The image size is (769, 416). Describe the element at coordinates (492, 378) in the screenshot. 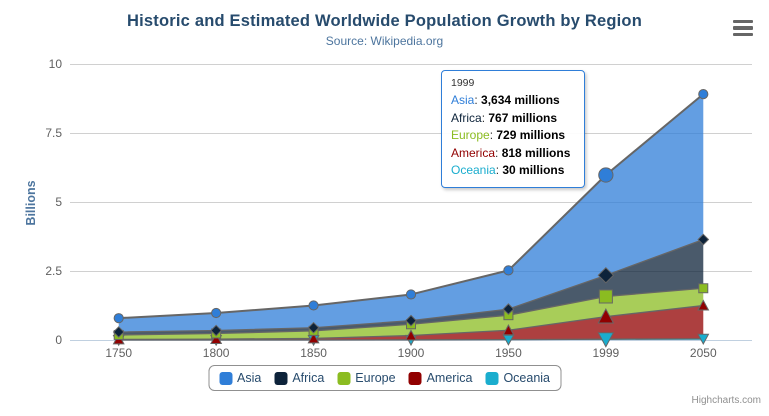

I see `legend-symbol-oceania` at that location.